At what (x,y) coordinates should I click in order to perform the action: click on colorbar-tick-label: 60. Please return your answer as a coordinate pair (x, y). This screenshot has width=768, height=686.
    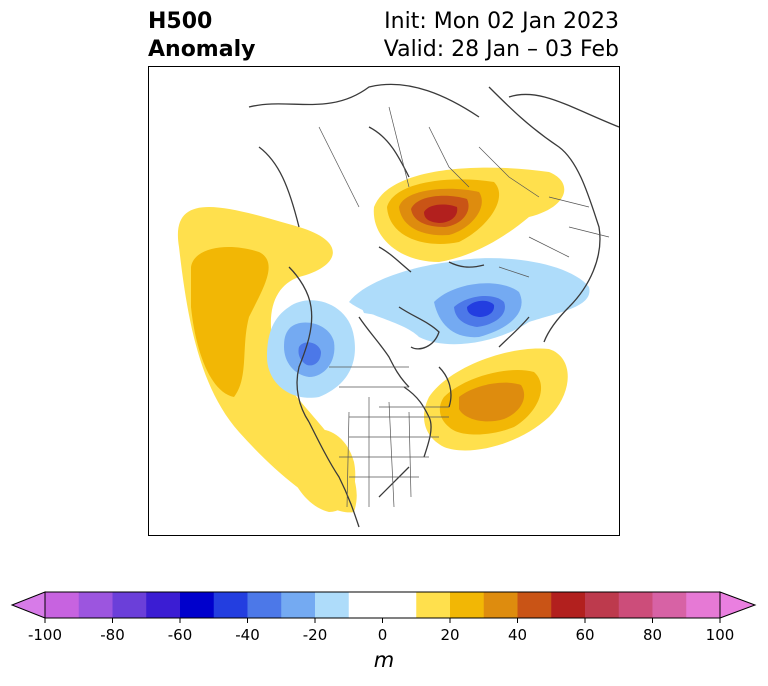
    Looking at the image, I should click on (584, 635).